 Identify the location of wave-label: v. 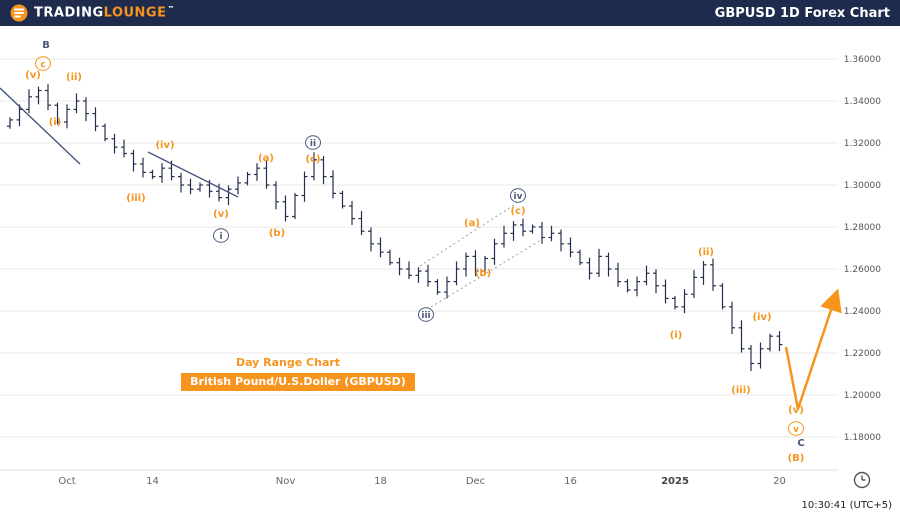
(796, 430).